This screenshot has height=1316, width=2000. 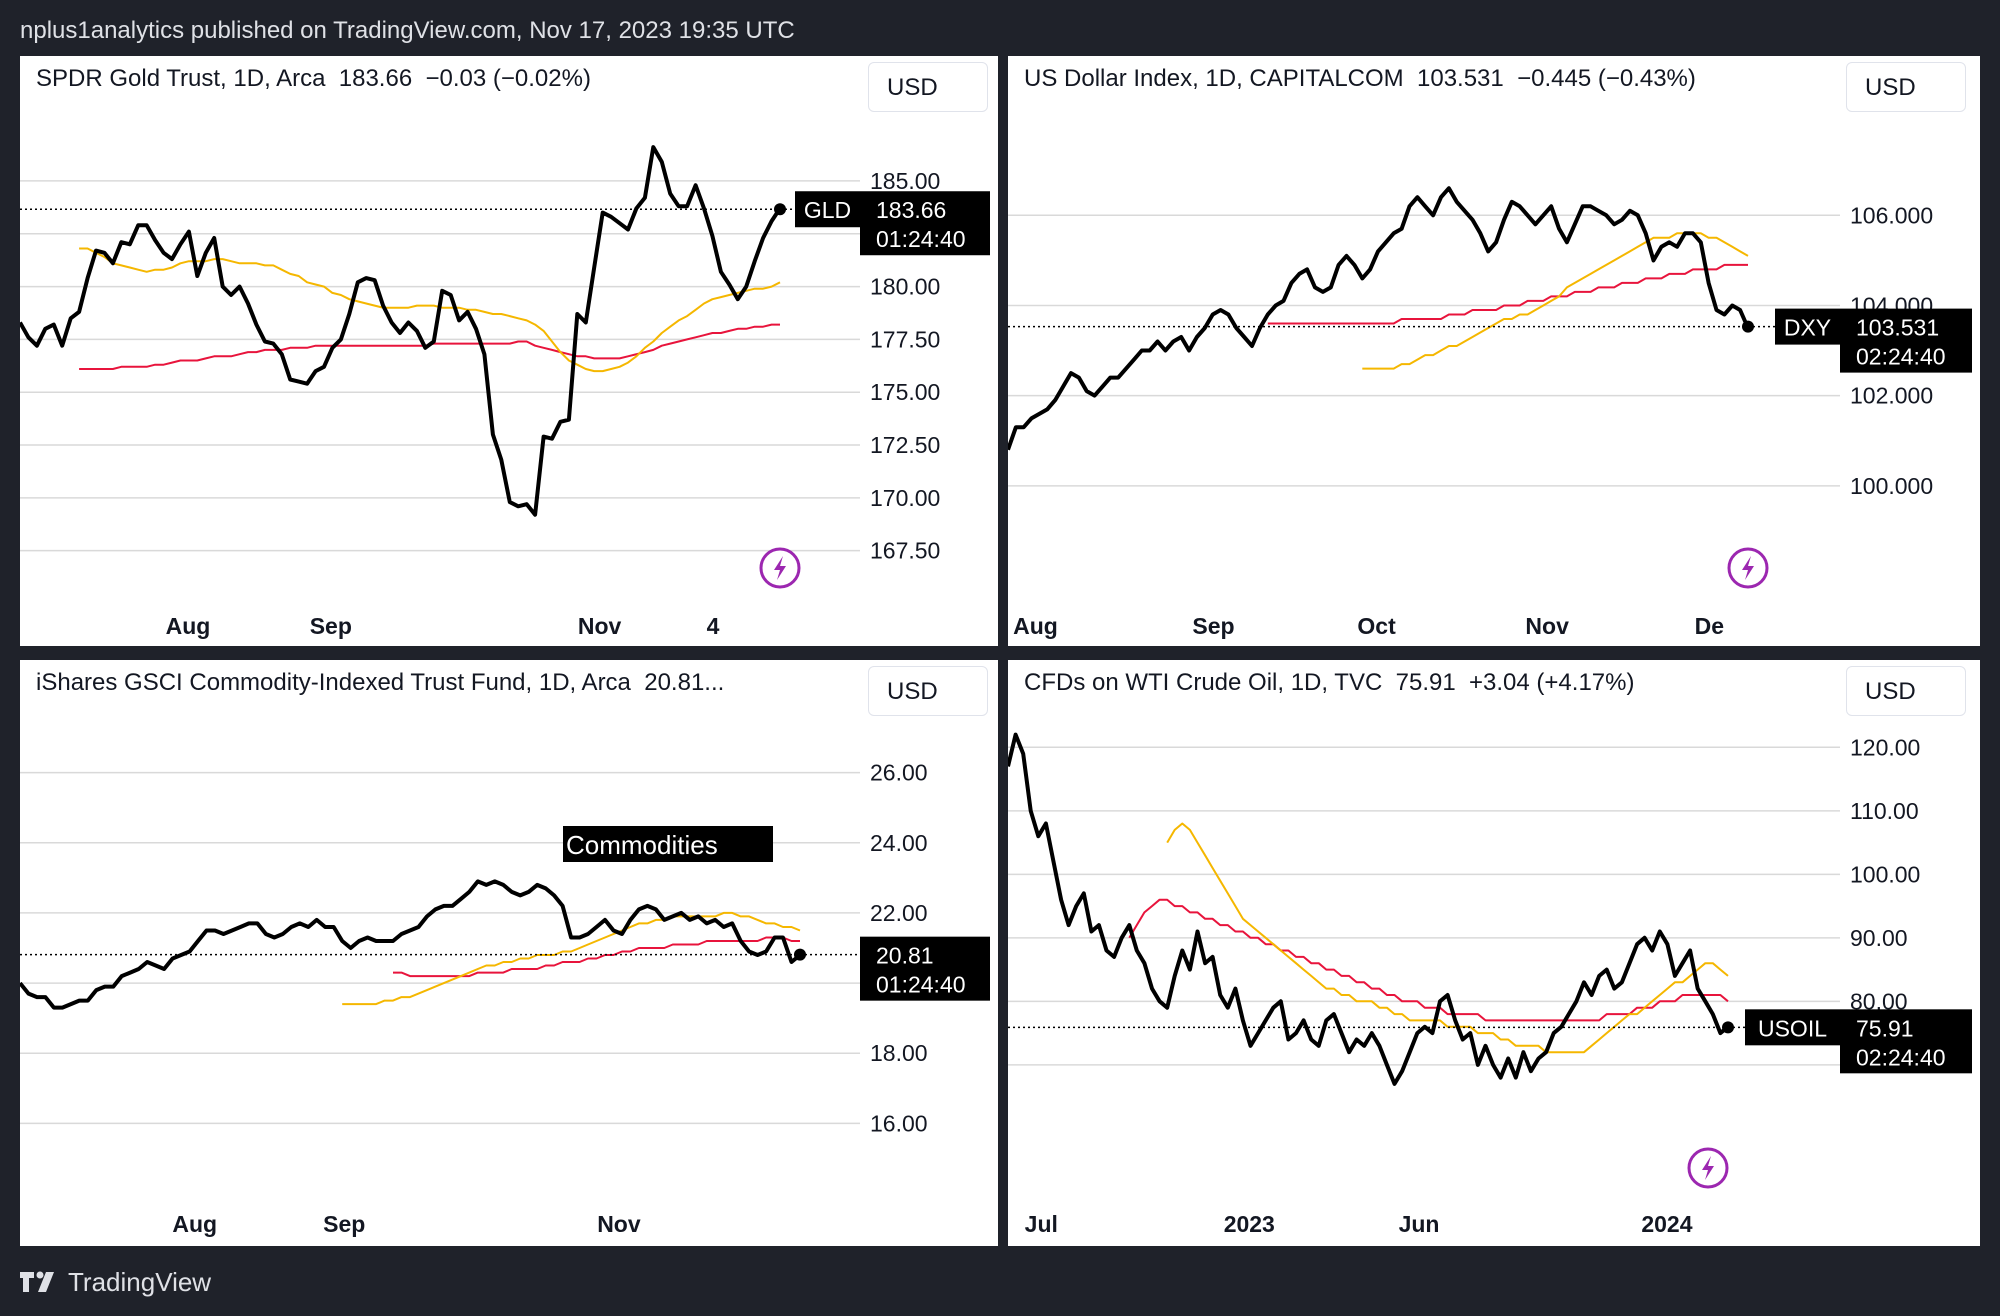 What do you see at coordinates (1213, 626) in the screenshot?
I see `dxy-x-tick: Sep` at bounding box center [1213, 626].